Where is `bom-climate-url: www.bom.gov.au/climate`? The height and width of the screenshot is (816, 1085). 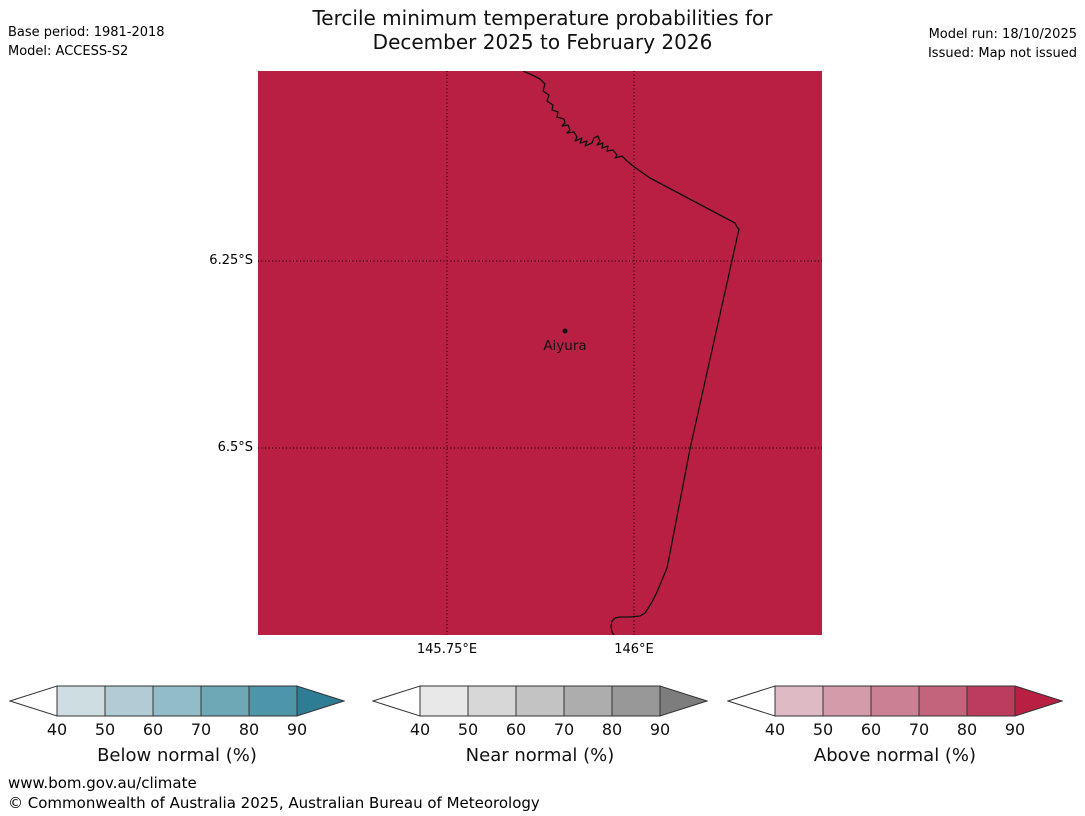 bom-climate-url: www.bom.gov.au/climate is located at coordinates (102, 783).